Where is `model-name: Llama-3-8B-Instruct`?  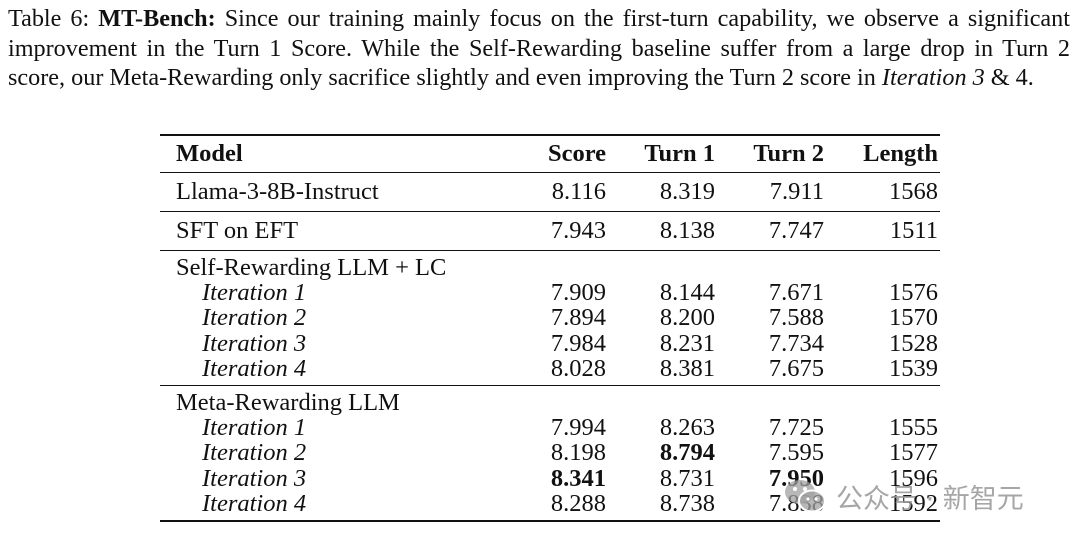
model-name: Llama-3-8B-Instruct is located at coordinates (277, 192).